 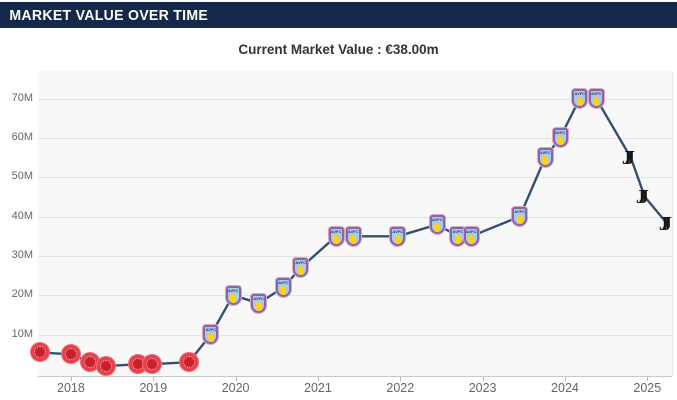 I want to click on panel-header: MARKET VALUE OVER TIME, so click(x=338, y=15).